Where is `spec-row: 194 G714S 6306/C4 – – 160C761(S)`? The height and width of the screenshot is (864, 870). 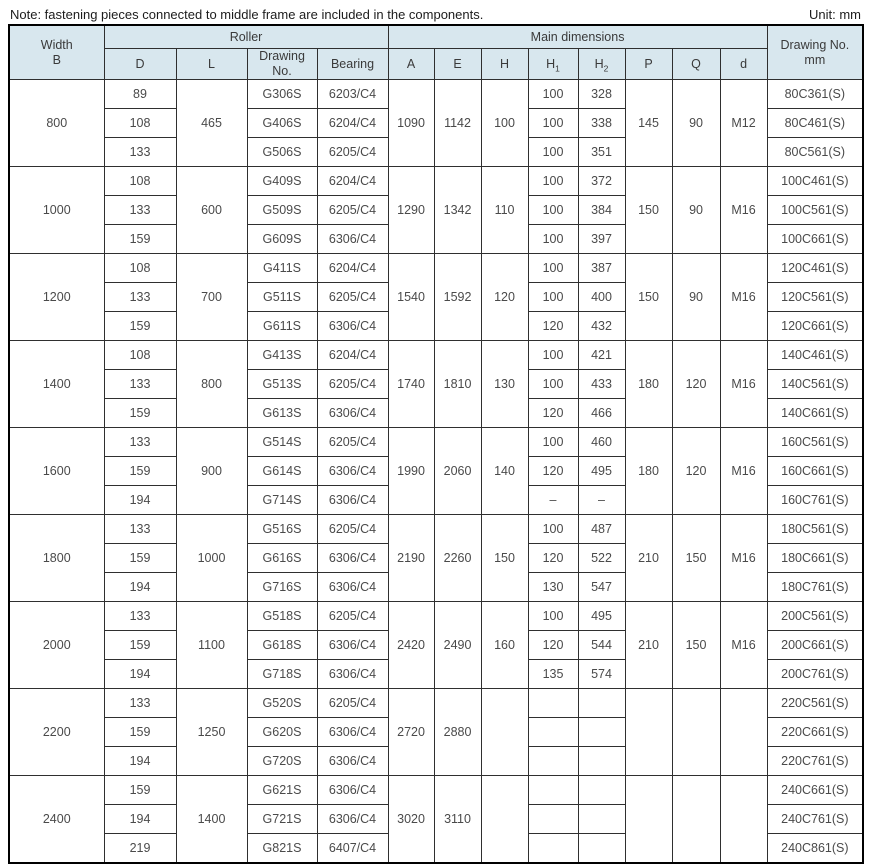
spec-row: 194 G714S 6306/C4 – – 160C761(S) is located at coordinates (436, 500).